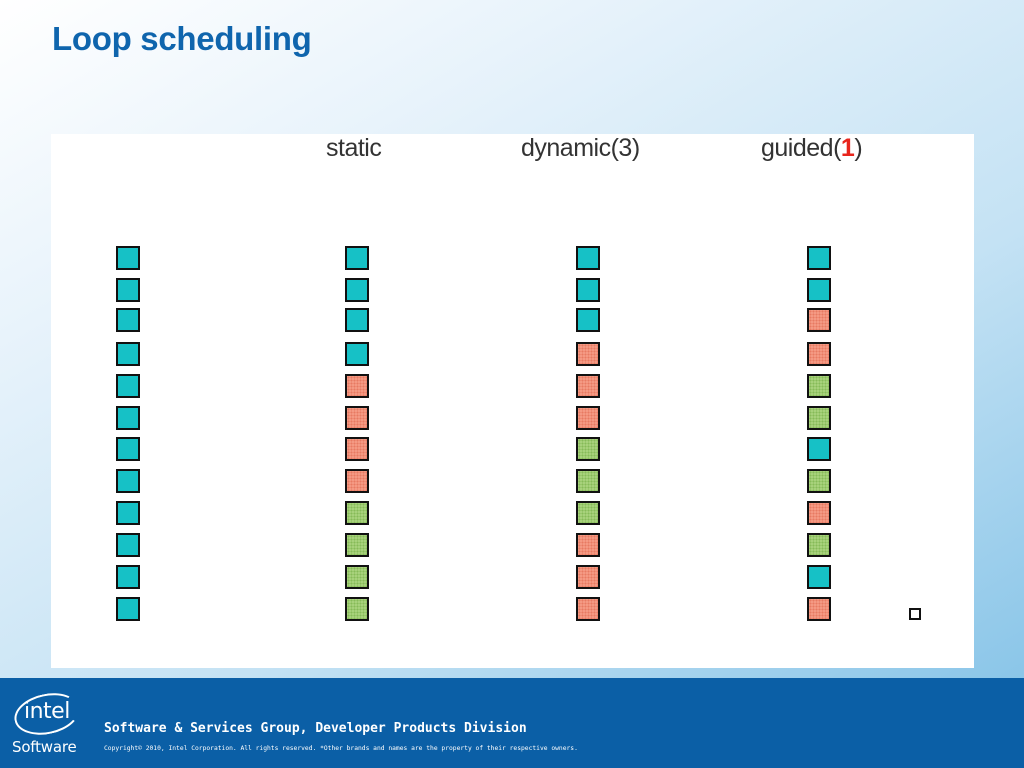 The width and height of the screenshot is (1024, 768). I want to click on intel-logo: intel Software, so click(47, 721).